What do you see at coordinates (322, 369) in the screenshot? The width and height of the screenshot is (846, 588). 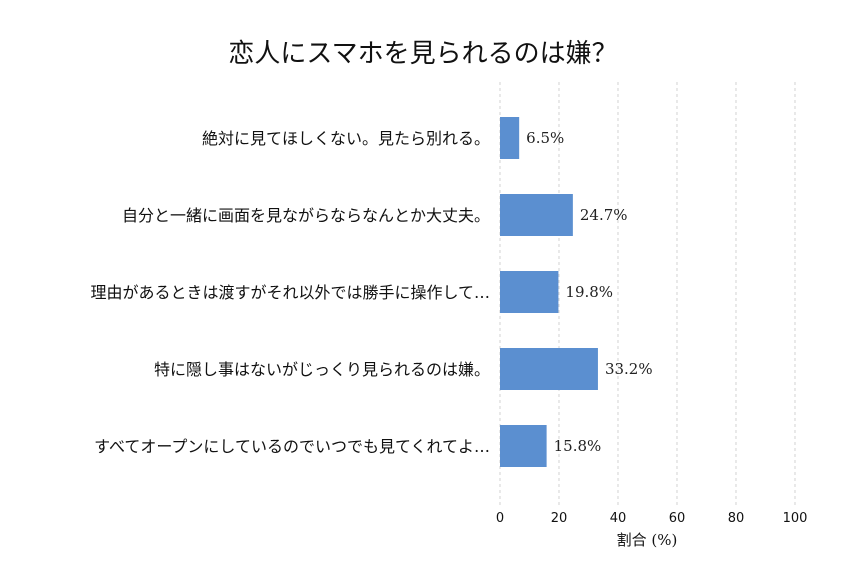 I see `category-label: 特に隠し事はないがじっくり見られるのは嫌。` at bounding box center [322, 369].